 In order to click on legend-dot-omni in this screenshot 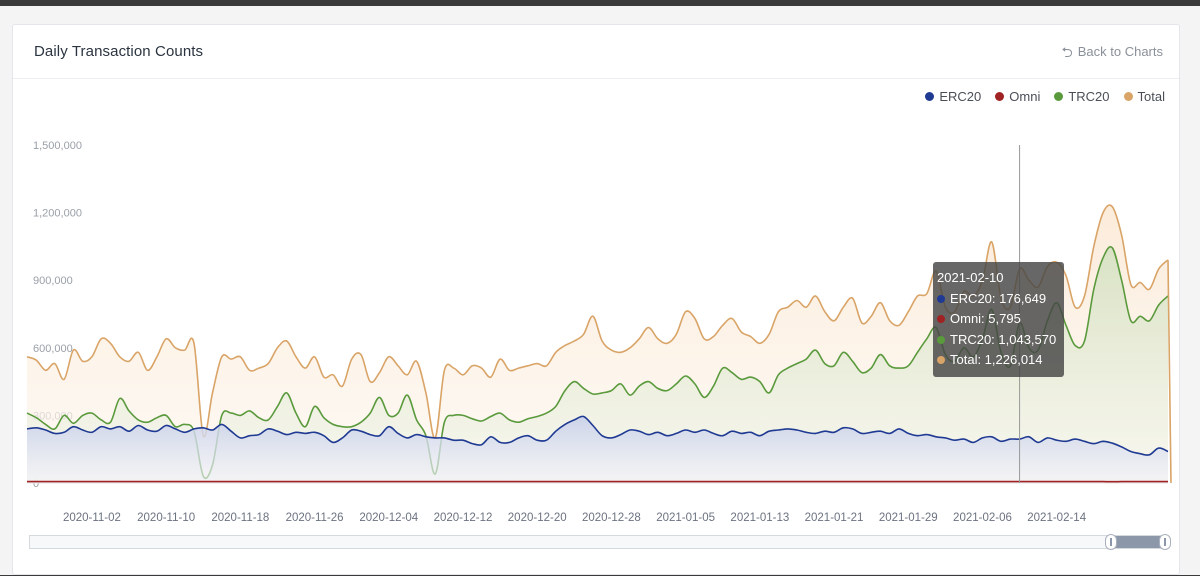, I will do `click(999, 96)`.